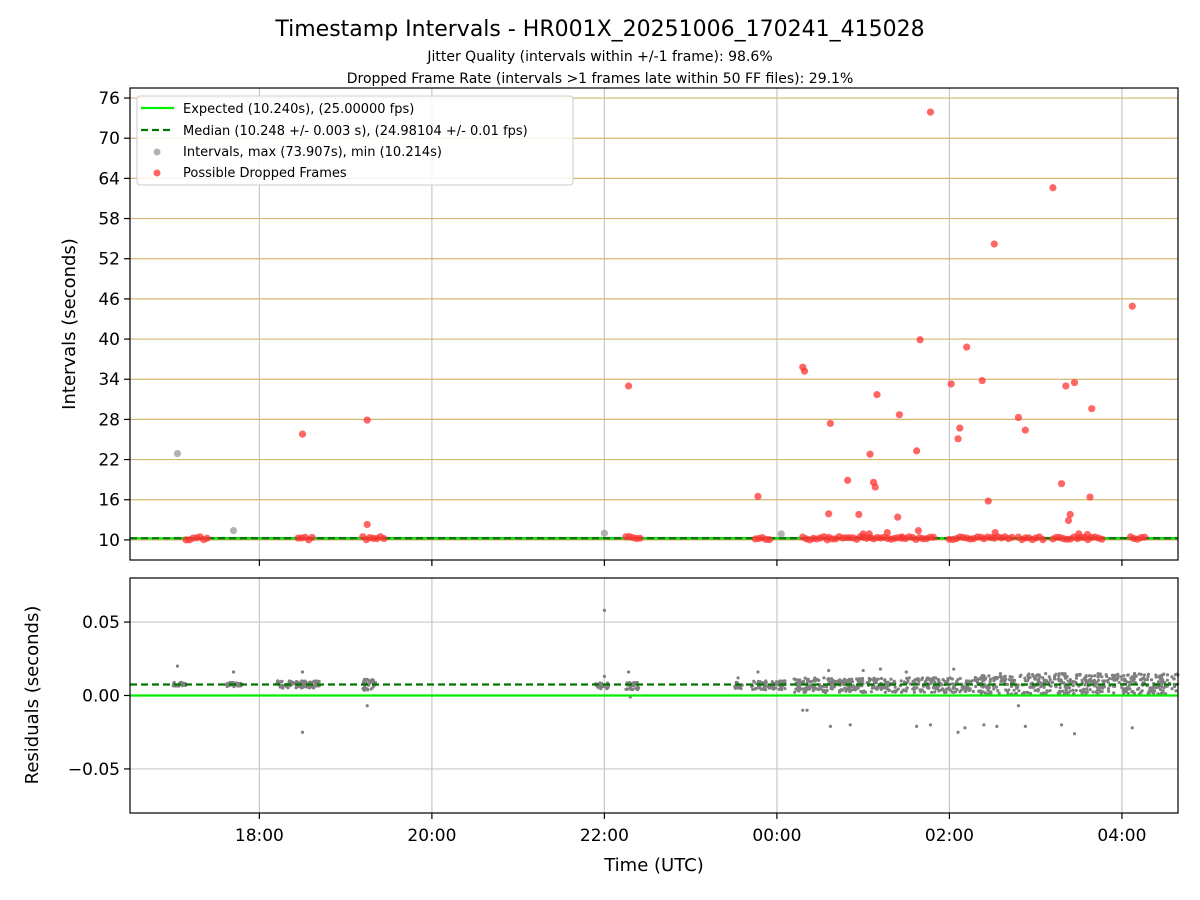  I want to click on intervals-y-tick-label: 34, so click(109, 380).